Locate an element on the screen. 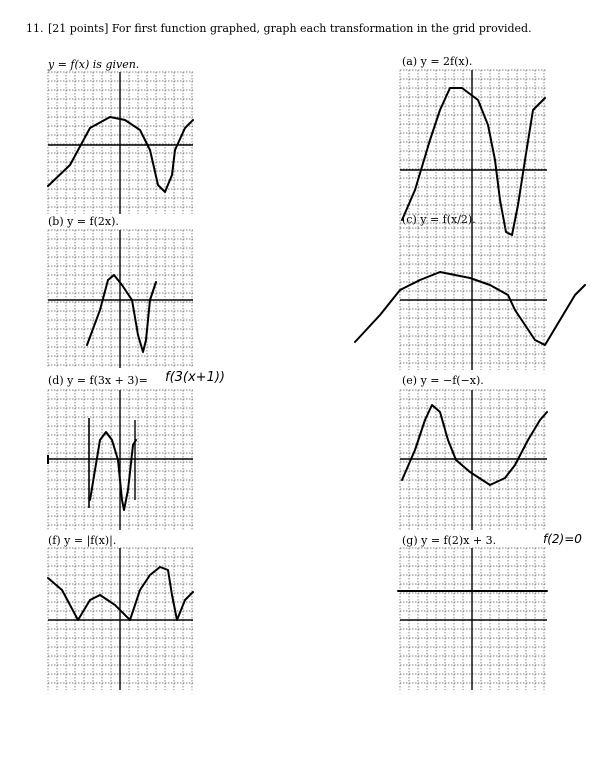 The width and height of the screenshot is (608, 780). panel-label-f: (f) y = |f(x)|. is located at coordinates (82, 540).